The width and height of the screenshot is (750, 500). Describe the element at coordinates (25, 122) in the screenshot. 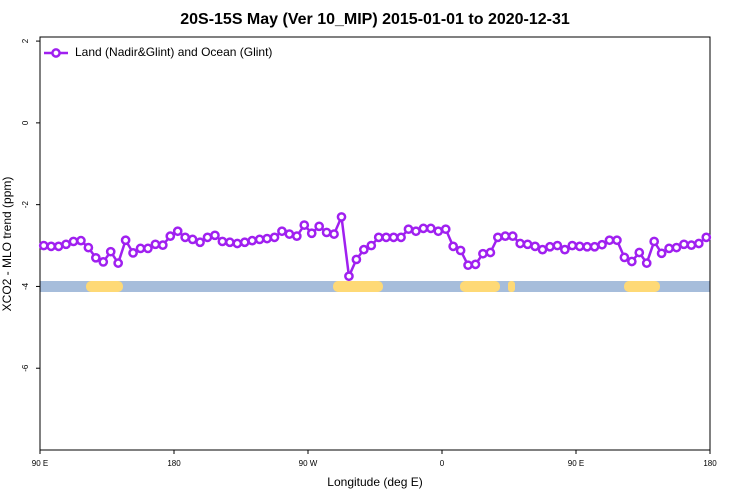

I see `y-tick-label: 0` at that location.